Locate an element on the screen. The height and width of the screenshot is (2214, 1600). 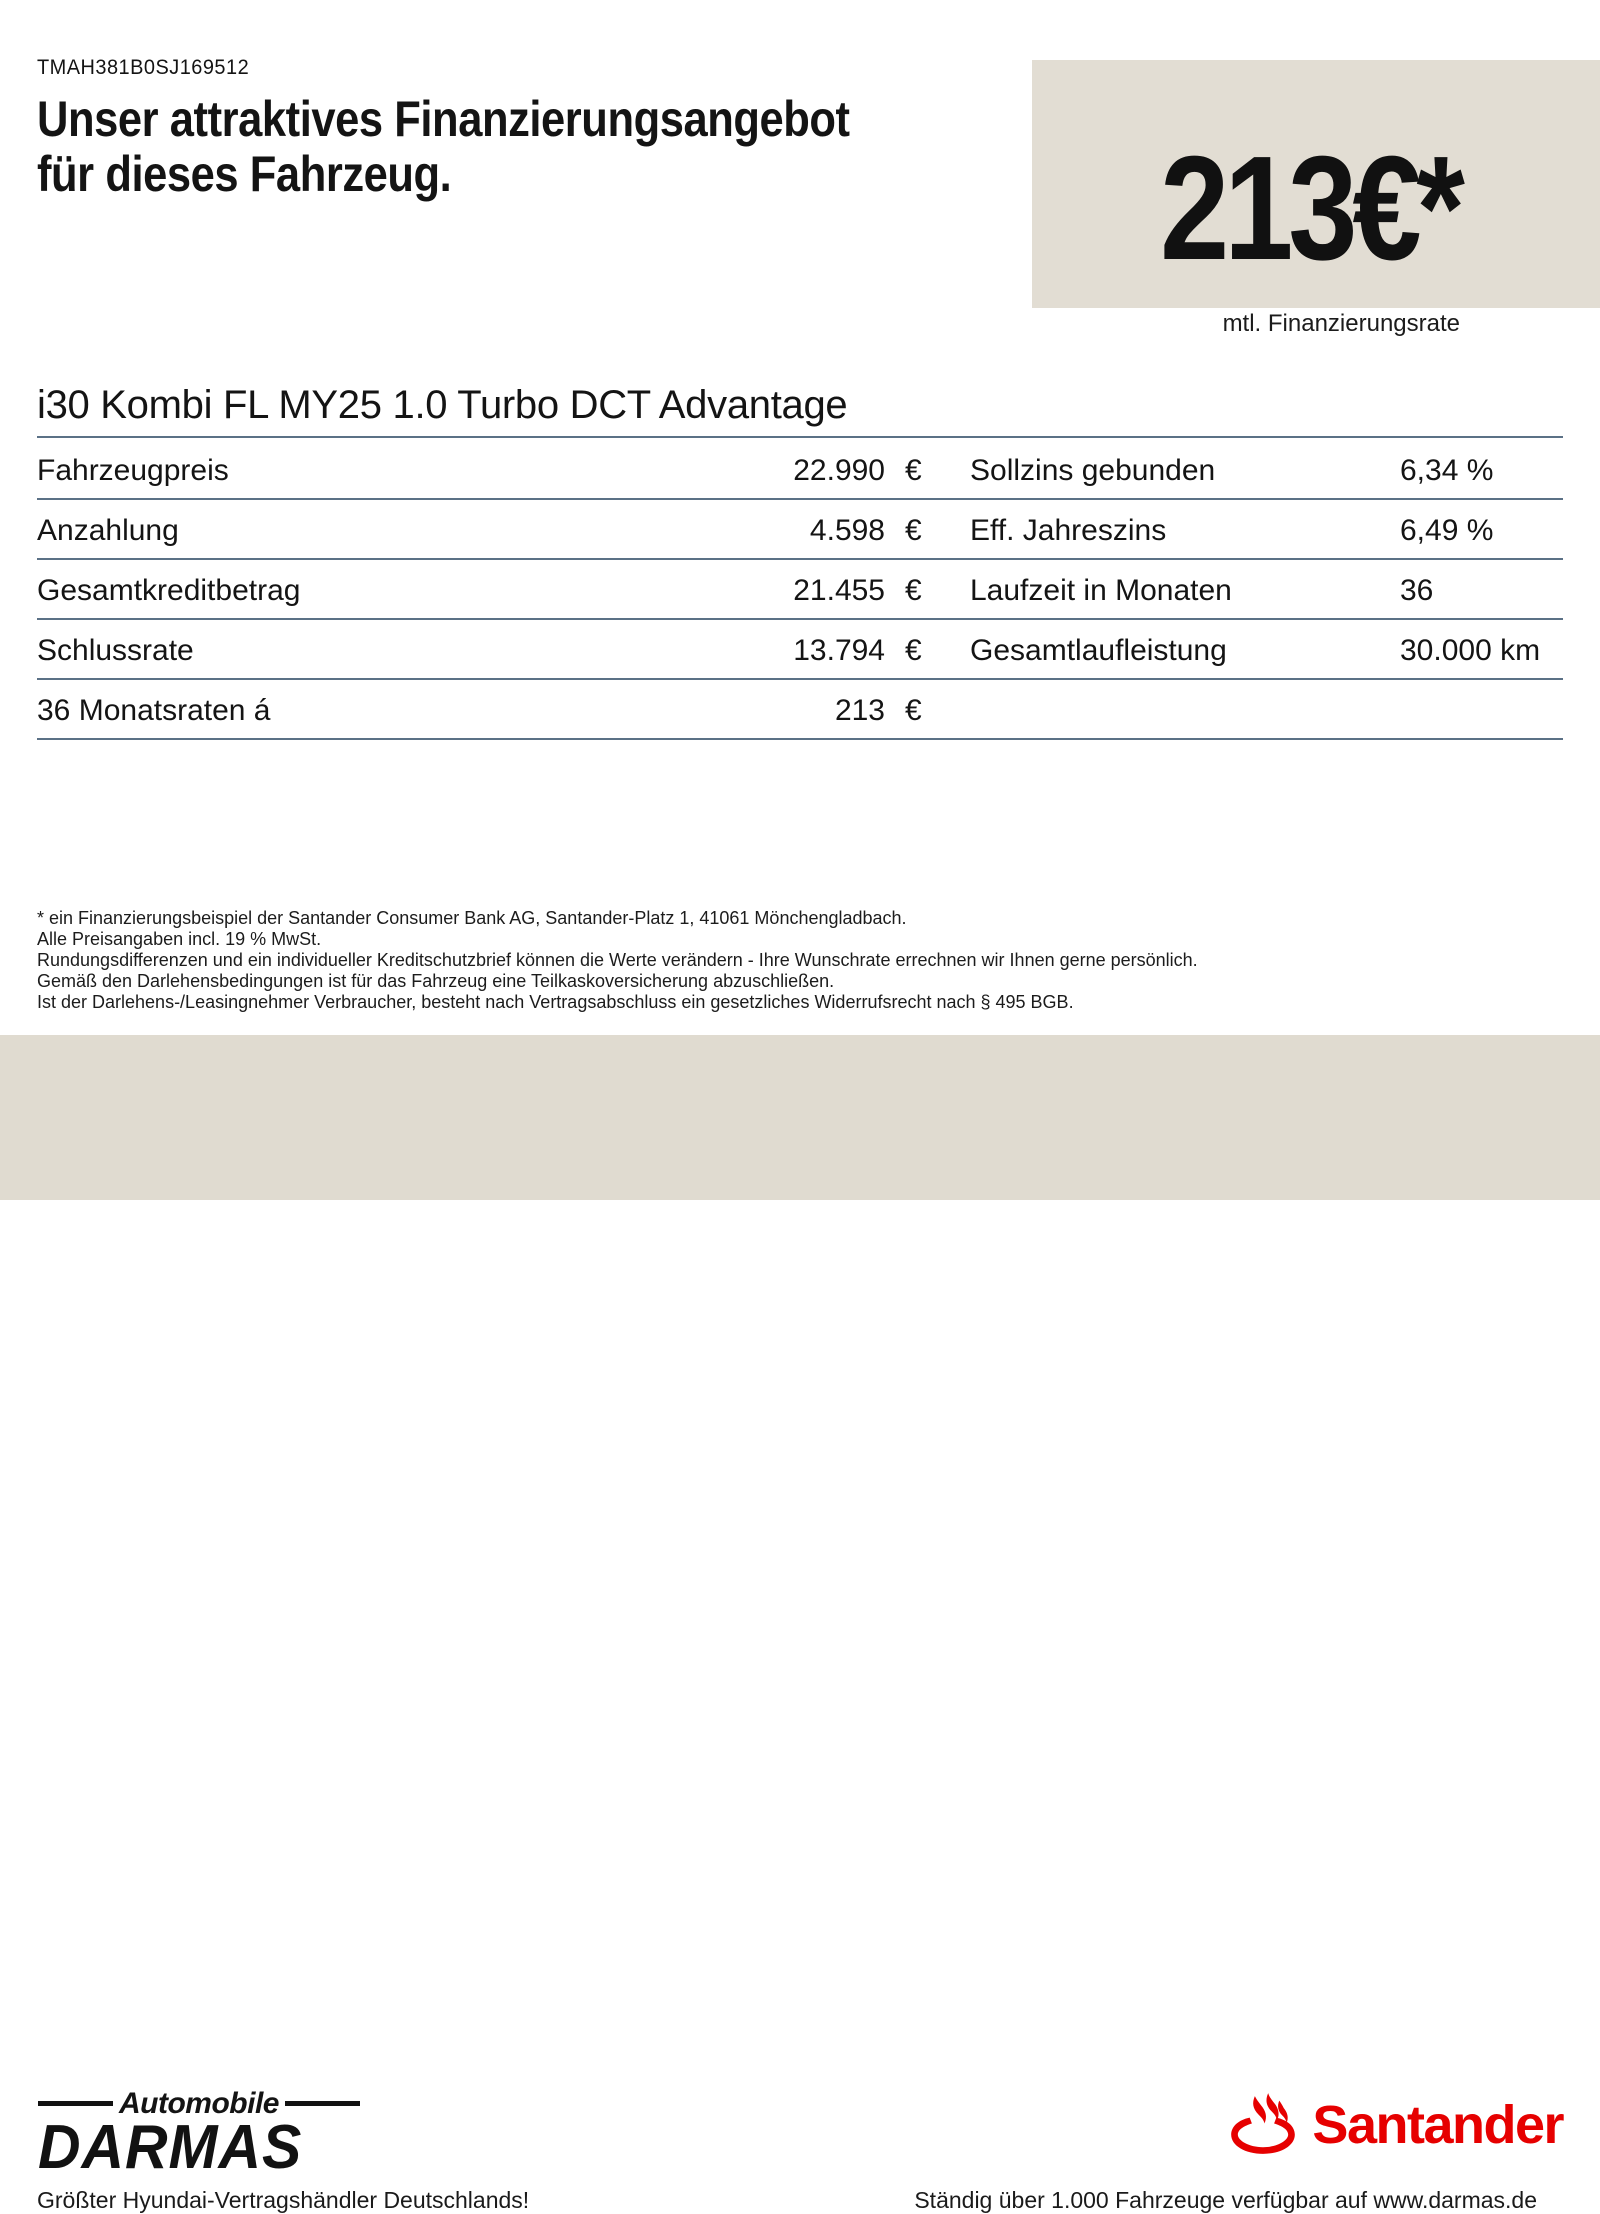
row-label: Laufzeit in Monaten is located at coordinates (1101, 590).